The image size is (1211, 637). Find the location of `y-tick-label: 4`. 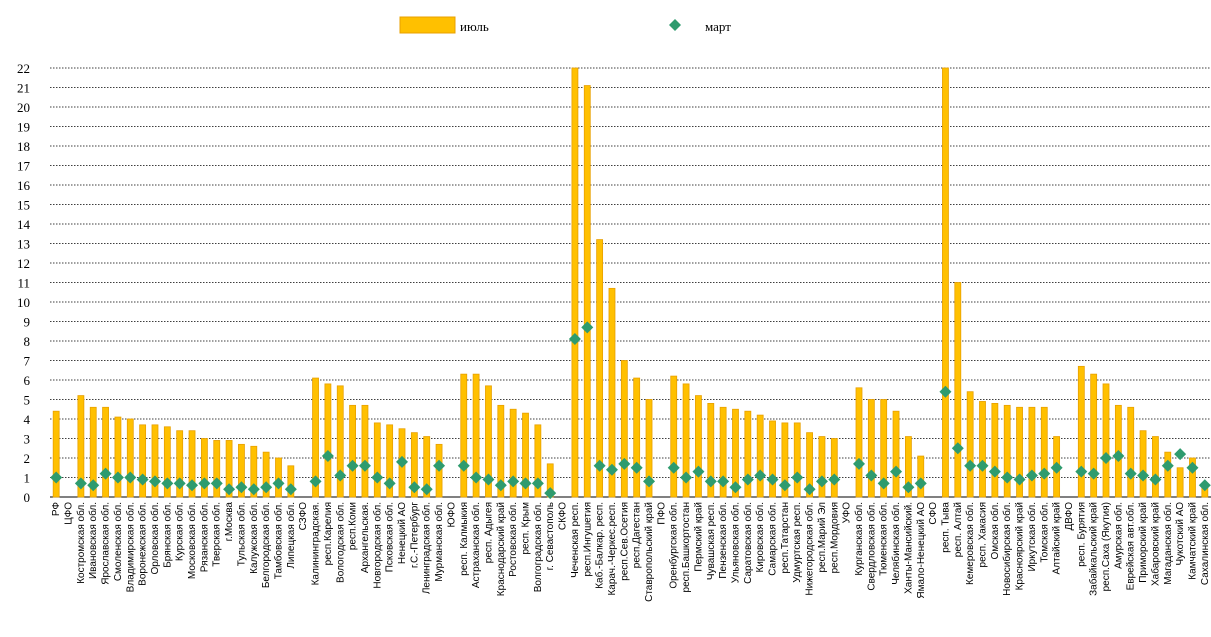

y-tick-label: 4 is located at coordinates (27, 419).